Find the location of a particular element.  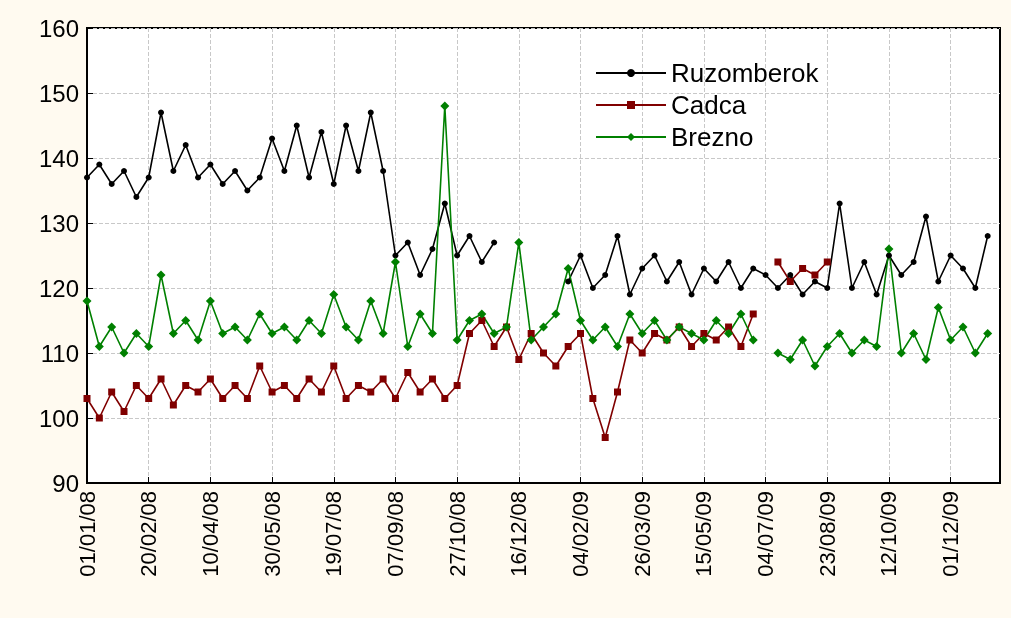

y-tick-label: 130 is located at coordinates (58, 223).